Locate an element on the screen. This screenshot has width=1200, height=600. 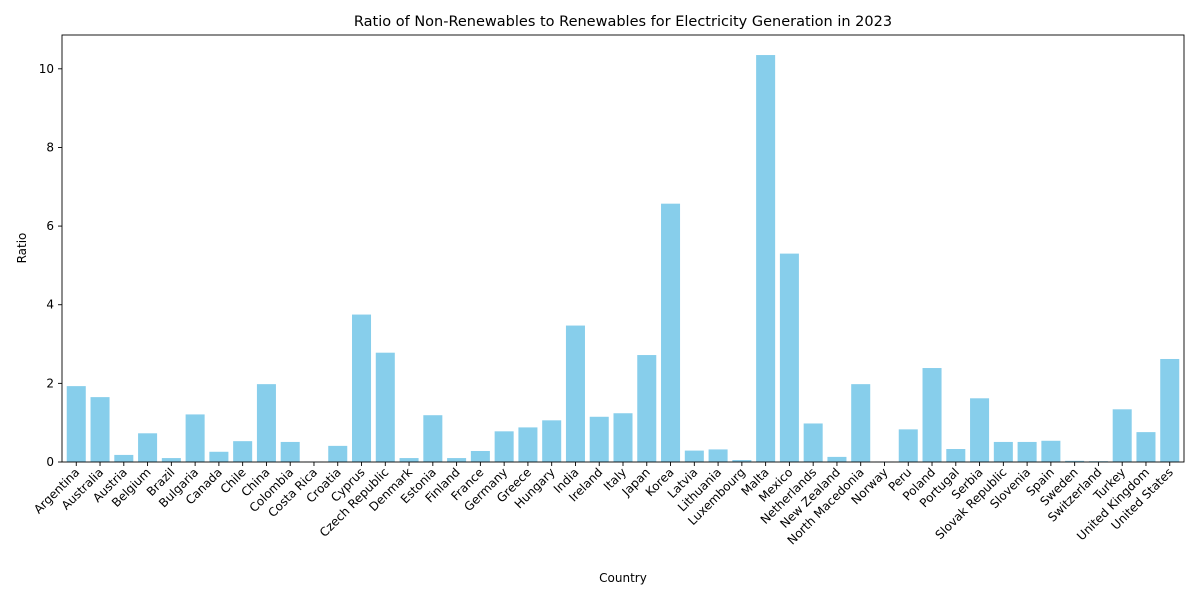
bar-slovak-republic is located at coordinates (1003, 451).